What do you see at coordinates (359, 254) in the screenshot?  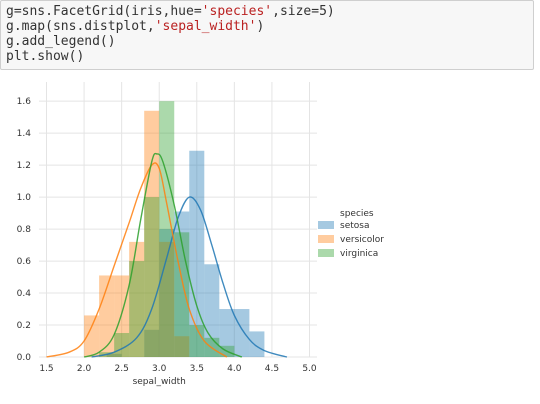 I see `legend-label-virginica: virginica` at bounding box center [359, 254].